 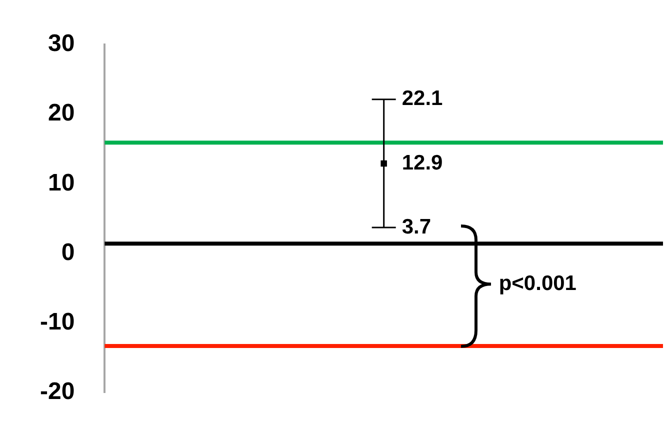 What do you see at coordinates (423, 98) in the screenshot?
I see `annotation: 22.1` at bounding box center [423, 98].